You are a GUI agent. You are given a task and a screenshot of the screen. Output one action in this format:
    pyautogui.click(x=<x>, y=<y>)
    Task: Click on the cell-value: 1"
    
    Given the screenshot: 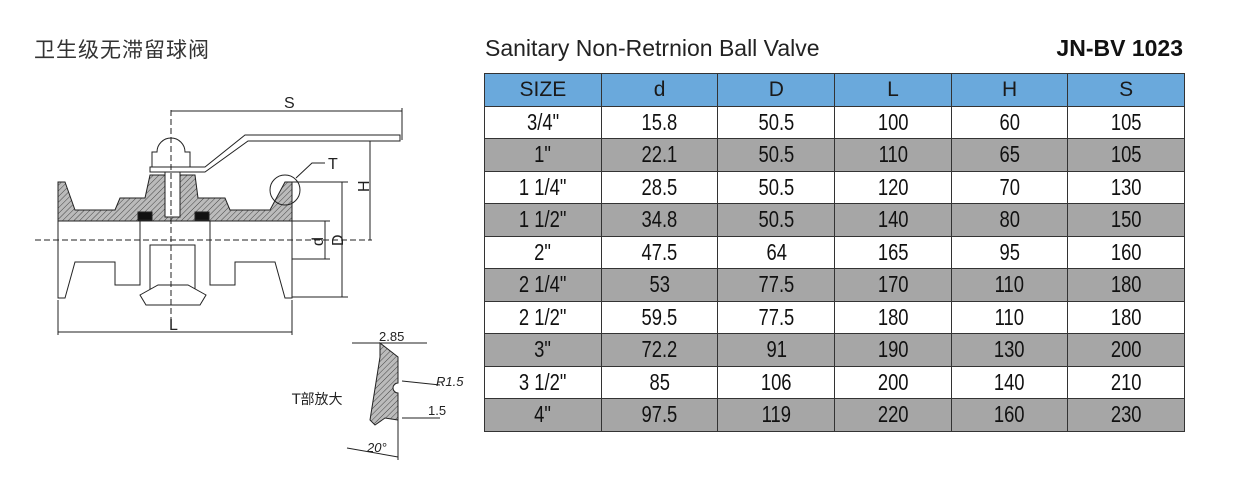 What is the action you would take?
    pyautogui.click(x=543, y=154)
    